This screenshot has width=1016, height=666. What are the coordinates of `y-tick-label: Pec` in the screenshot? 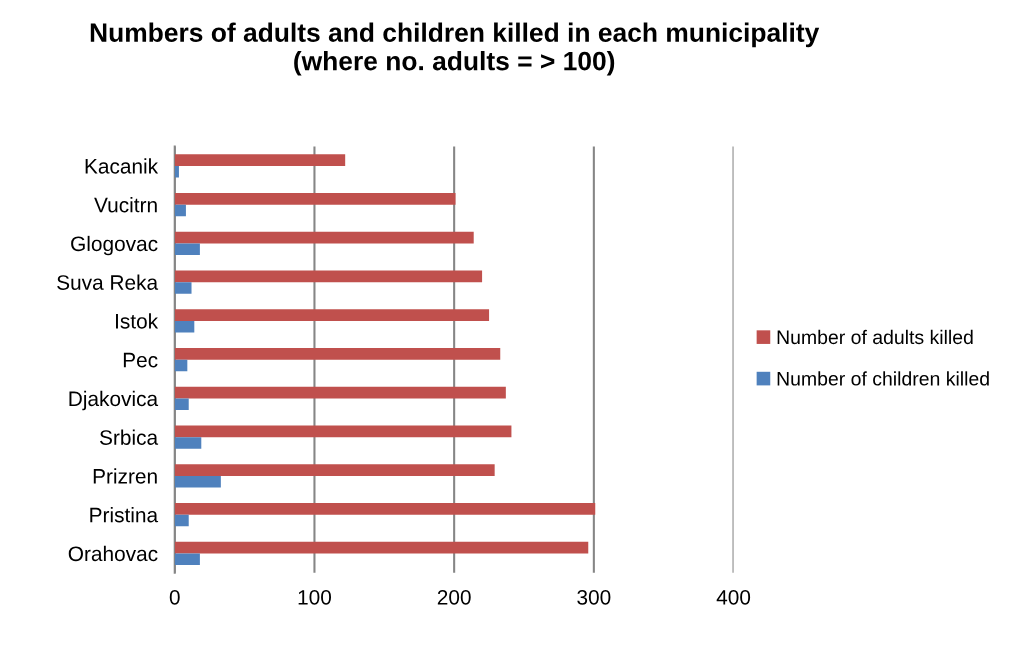 It's located at (140, 360).